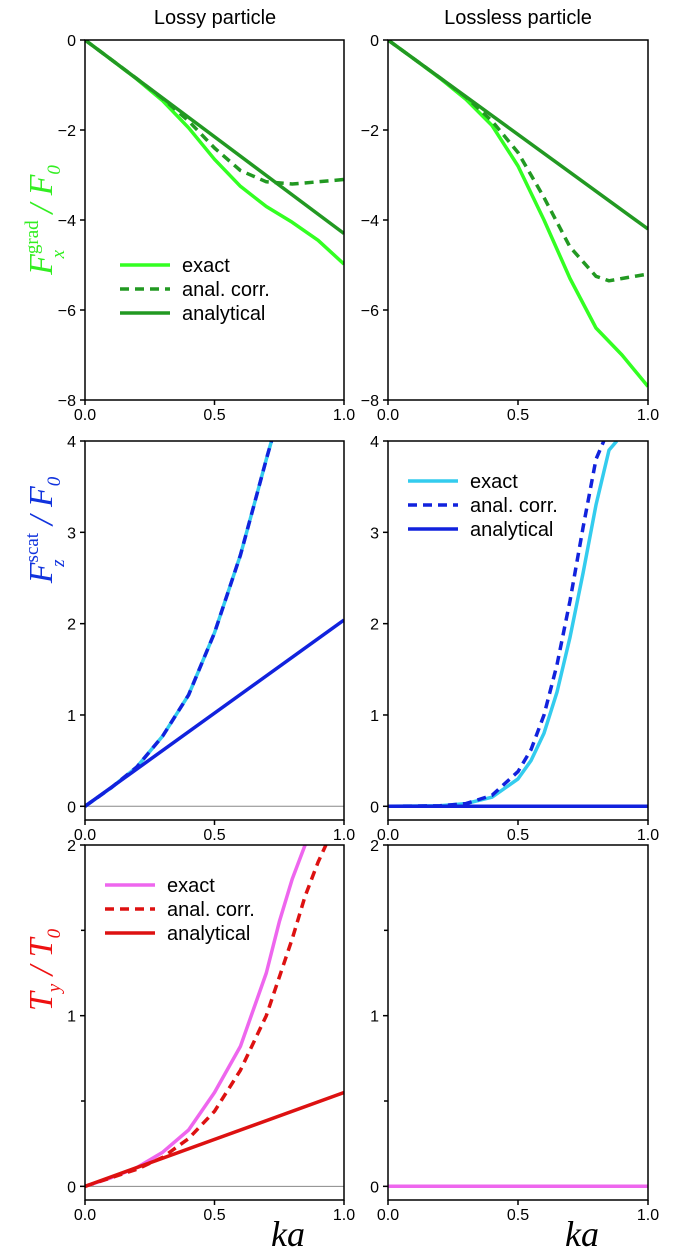 Image resolution: width=683 pixels, height=1251 pixels. I want to click on x-axis-label-left: ka, so click(288, 1232).